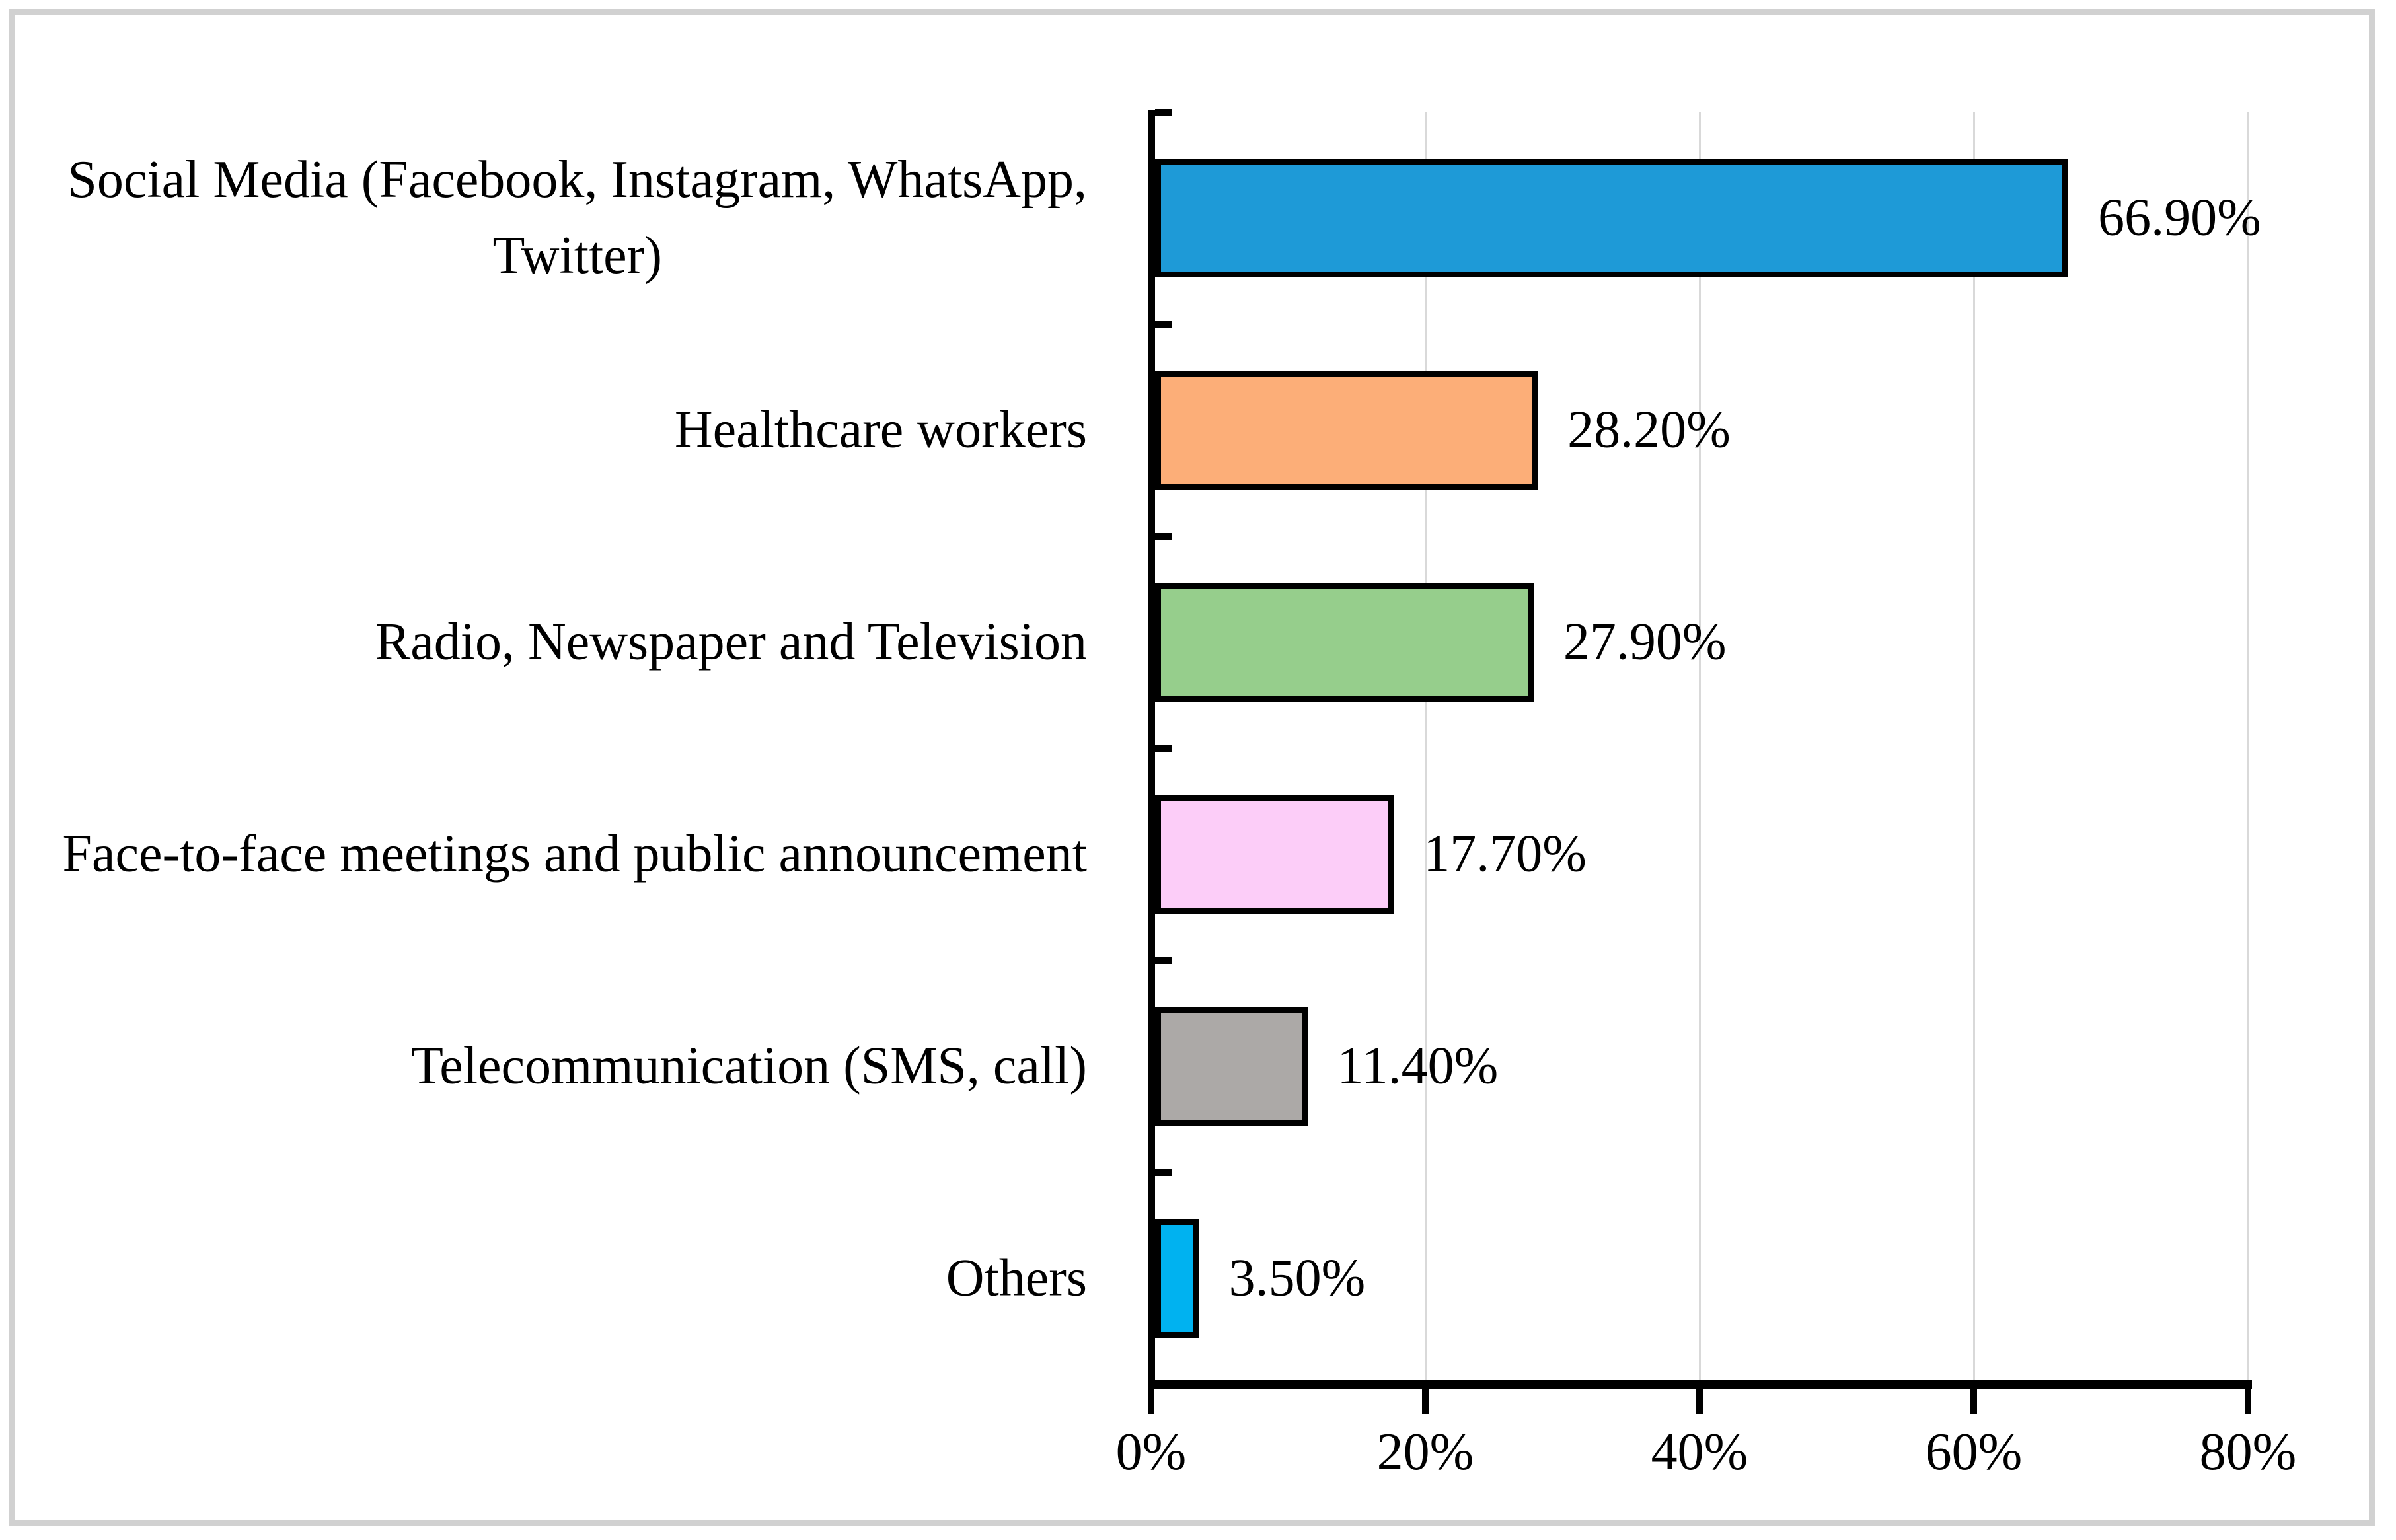 This screenshot has height=1540, width=2396. What do you see at coordinates (1274, 854) in the screenshot?
I see `bar-face-to-face` at bounding box center [1274, 854].